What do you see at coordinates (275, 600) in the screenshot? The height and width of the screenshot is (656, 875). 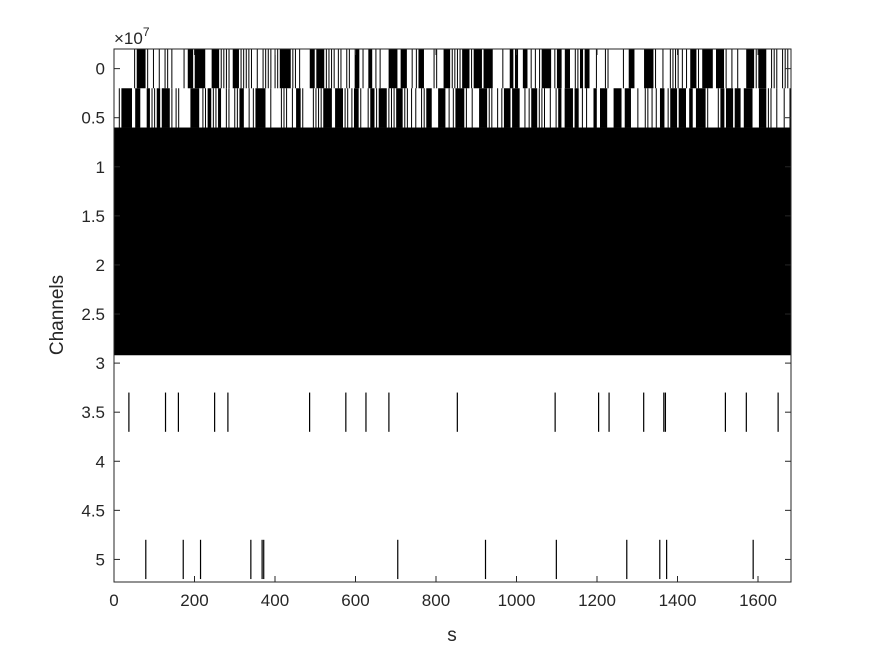 I see `x-tick-label: 400` at bounding box center [275, 600].